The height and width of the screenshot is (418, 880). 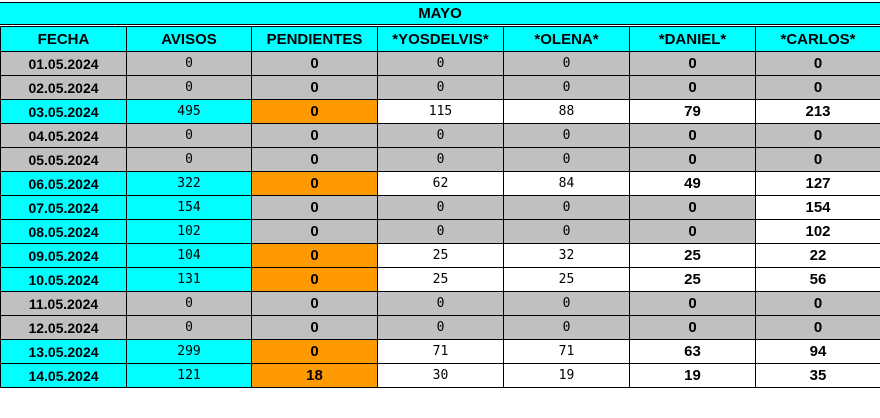 What do you see at coordinates (440, 13) in the screenshot?
I see `month-title: MAYO` at bounding box center [440, 13].